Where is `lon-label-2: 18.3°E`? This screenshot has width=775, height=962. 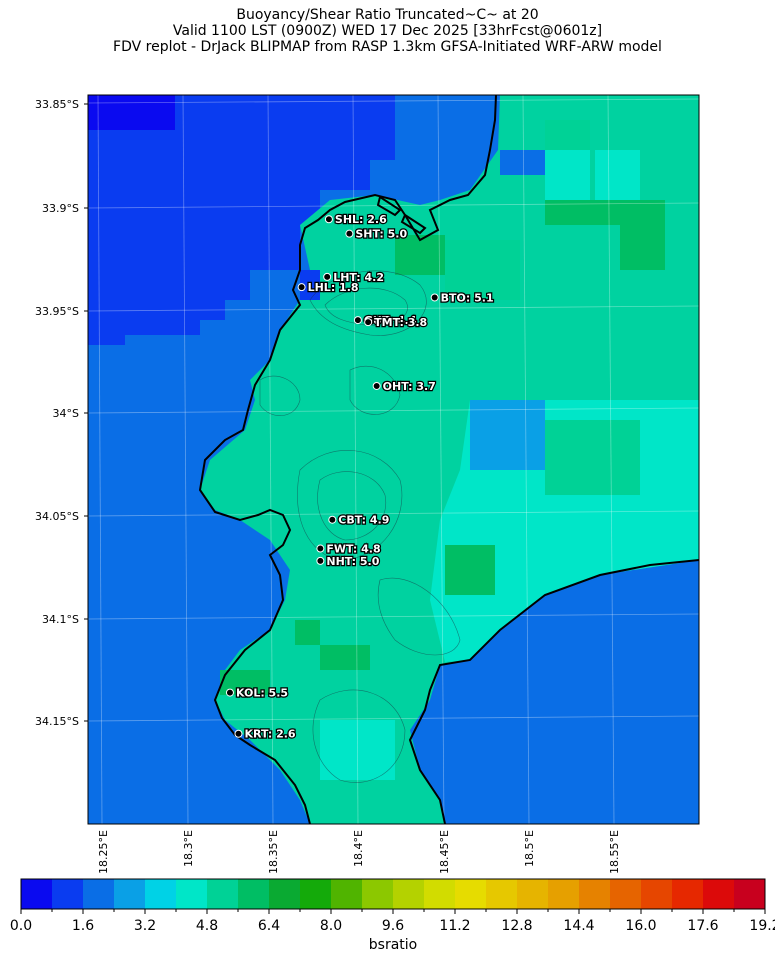 lon-label-2: 18.3°E is located at coordinates (188, 848).